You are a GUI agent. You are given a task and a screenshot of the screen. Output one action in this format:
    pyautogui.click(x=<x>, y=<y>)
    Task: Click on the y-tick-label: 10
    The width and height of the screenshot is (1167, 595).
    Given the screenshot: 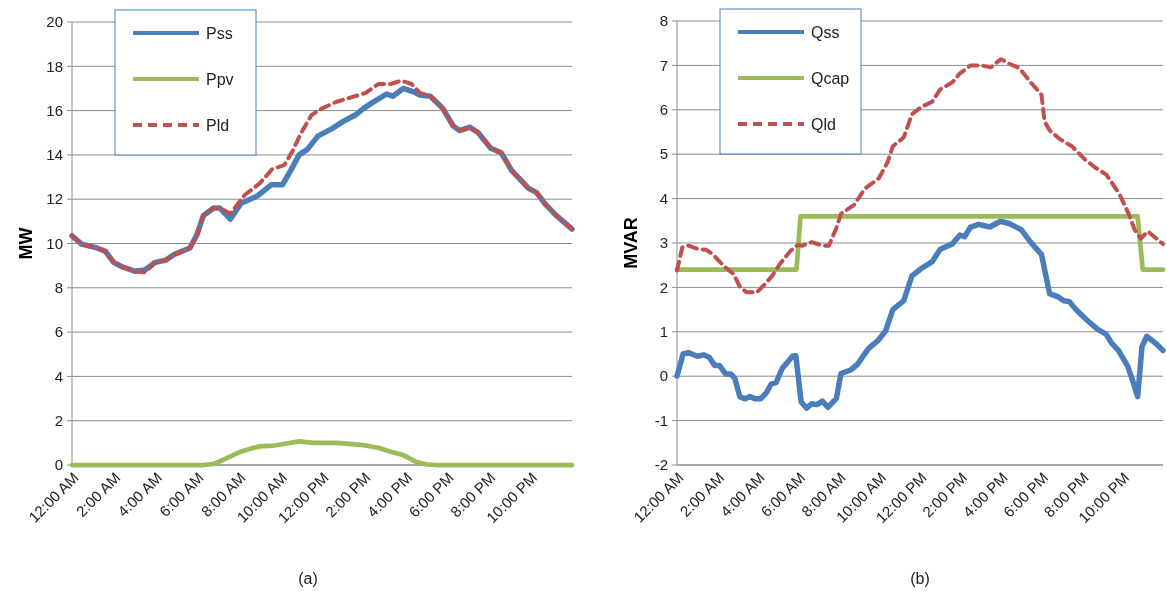 What is the action you would take?
    pyautogui.click(x=54, y=243)
    